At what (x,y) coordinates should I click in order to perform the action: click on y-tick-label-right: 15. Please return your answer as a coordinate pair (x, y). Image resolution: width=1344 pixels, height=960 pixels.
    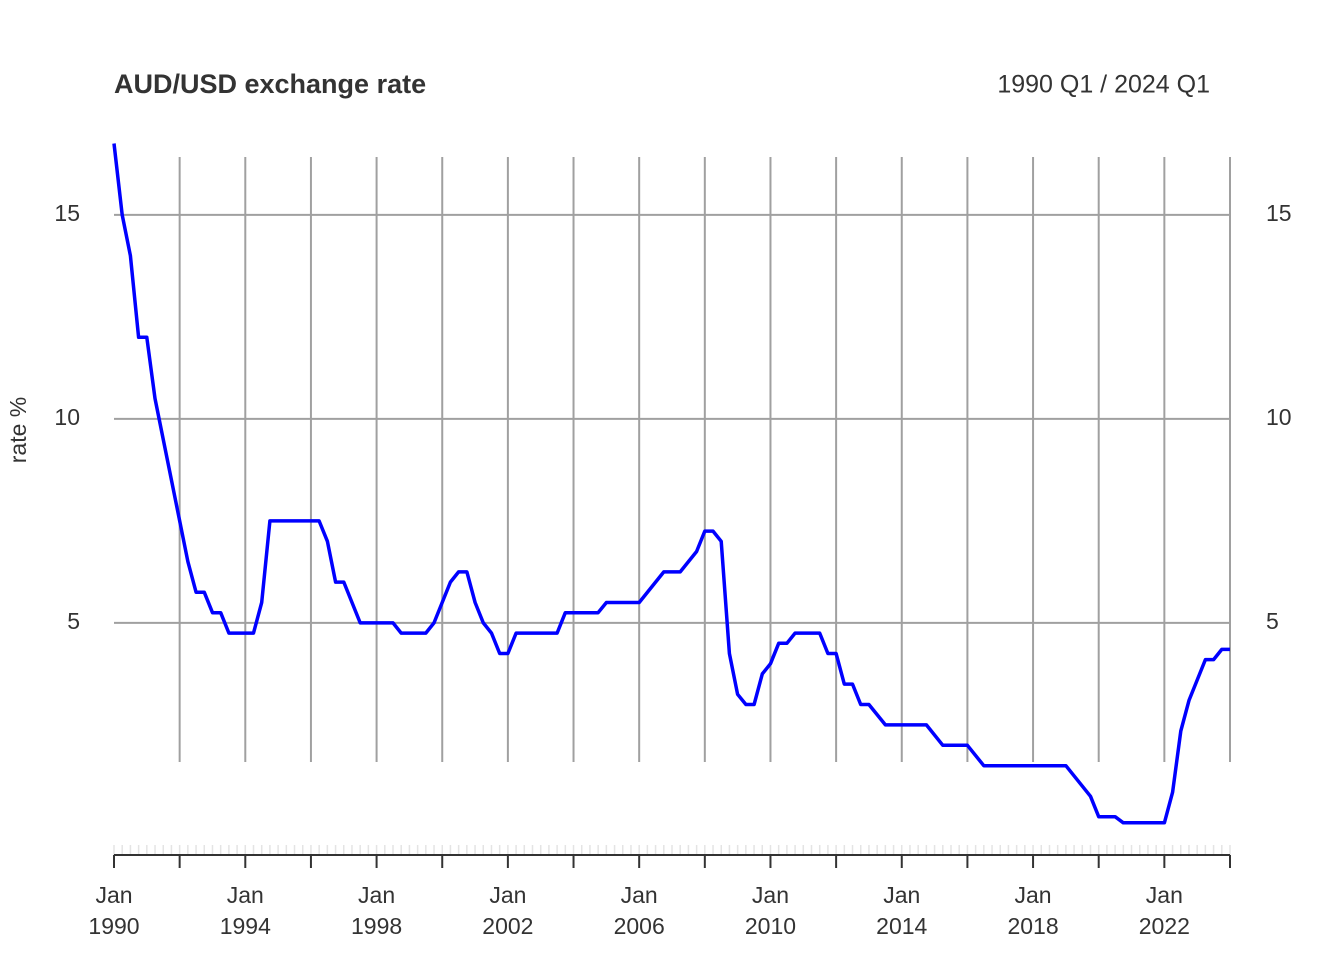
    Looking at the image, I should click on (1279, 213).